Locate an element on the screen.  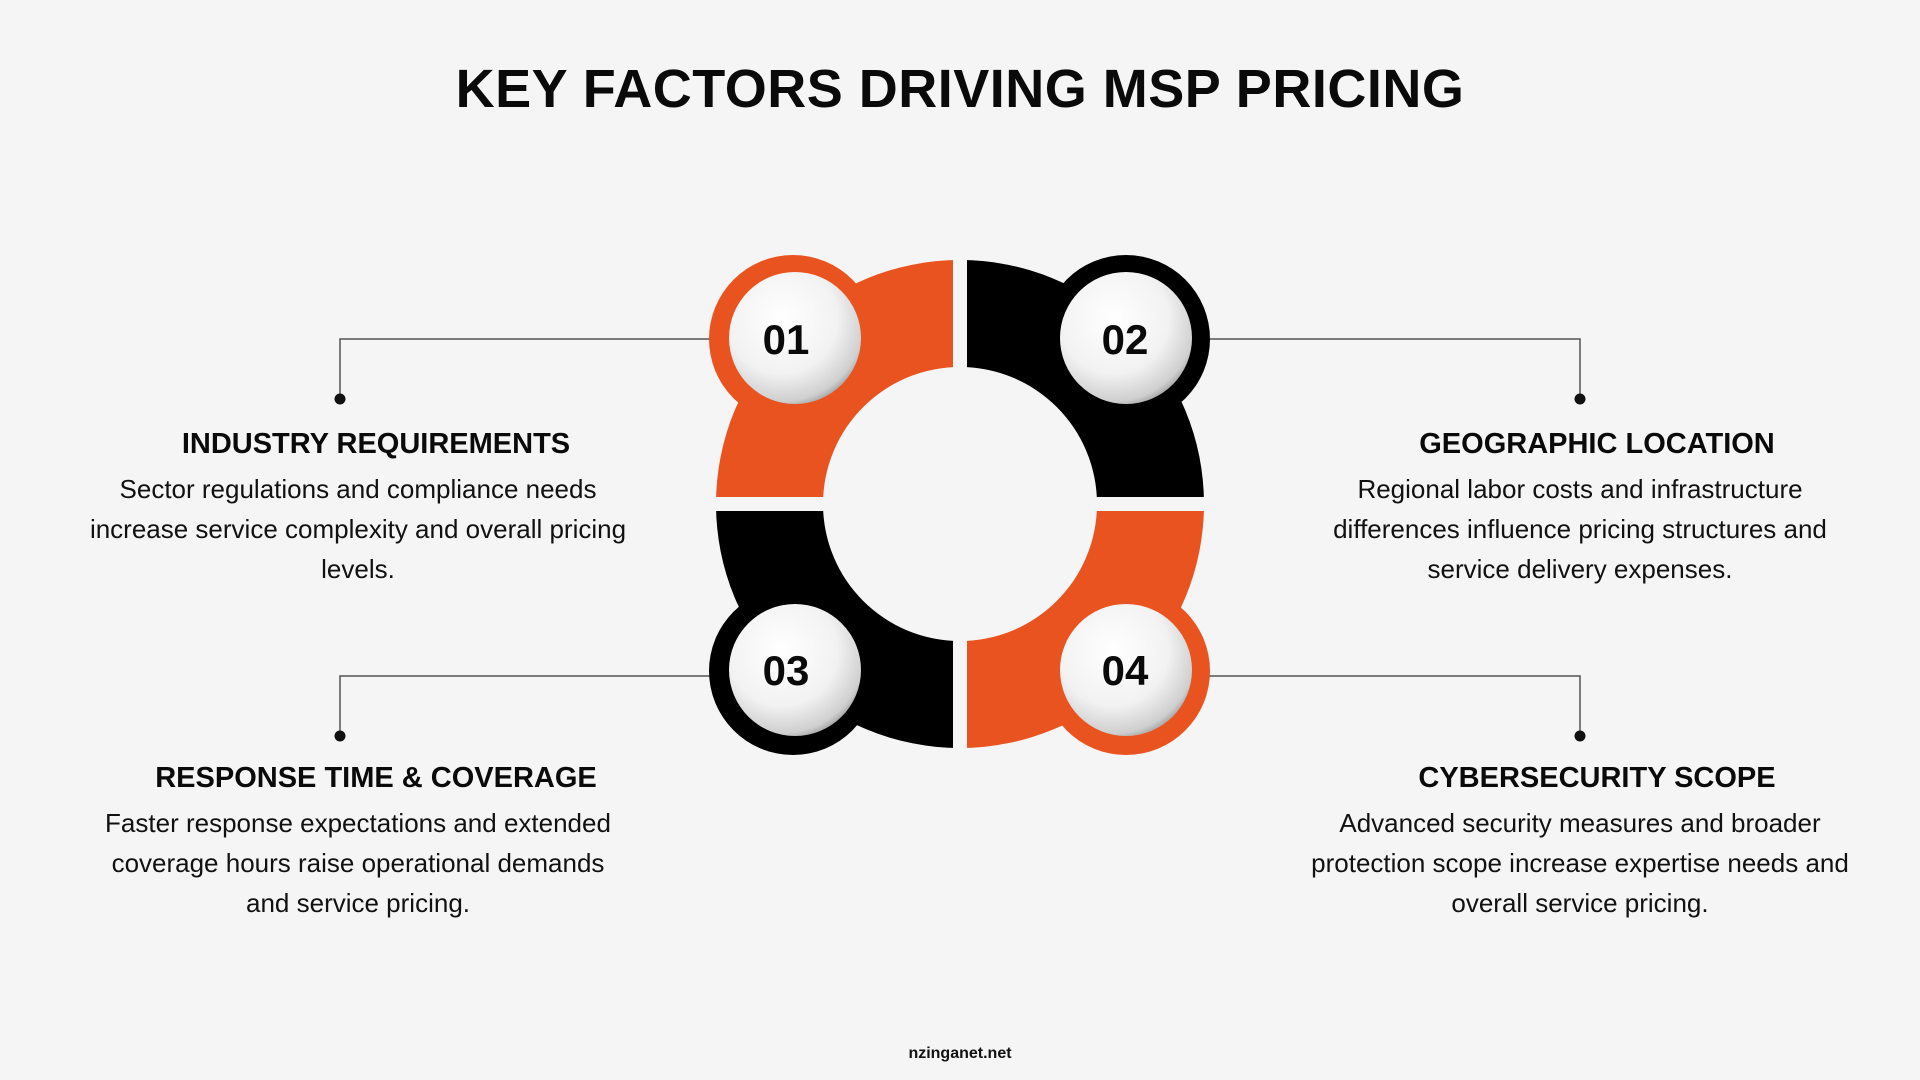
badge-03: 03 is located at coordinates (793, 671).